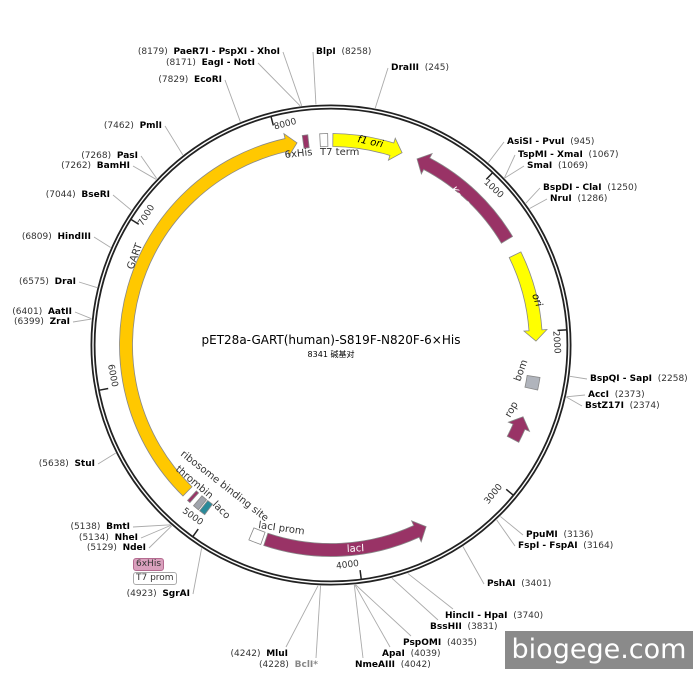 Image resolution: width=700 pixels, height=700 pixels. What do you see at coordinates (108, 538) in the screenshot?
I see `enzyme-site-label: 5134 NheI` at bounding box center [108, 538].